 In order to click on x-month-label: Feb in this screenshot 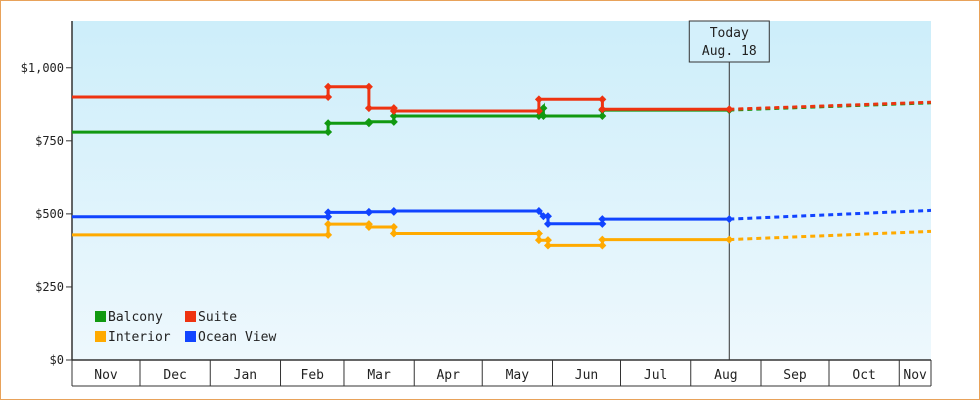, I will do `click(313, 375)`.